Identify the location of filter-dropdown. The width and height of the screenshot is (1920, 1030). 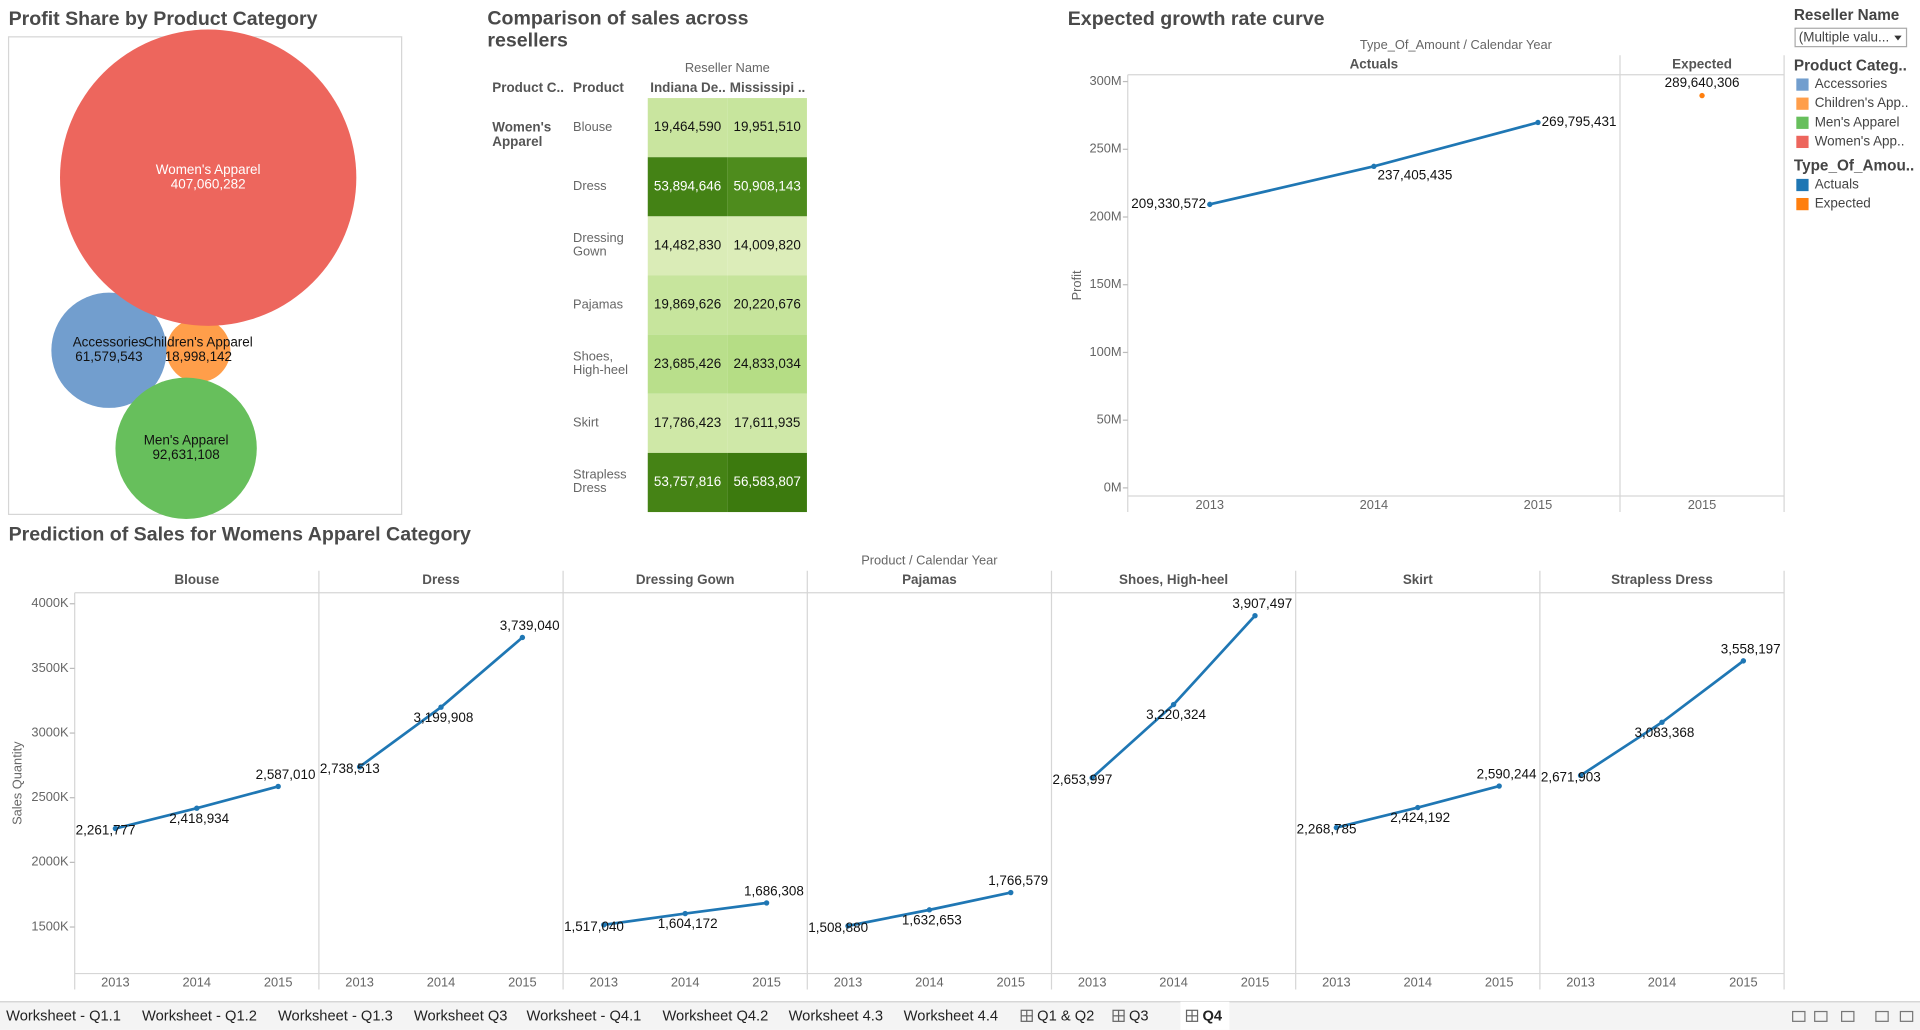
(1851, 37).